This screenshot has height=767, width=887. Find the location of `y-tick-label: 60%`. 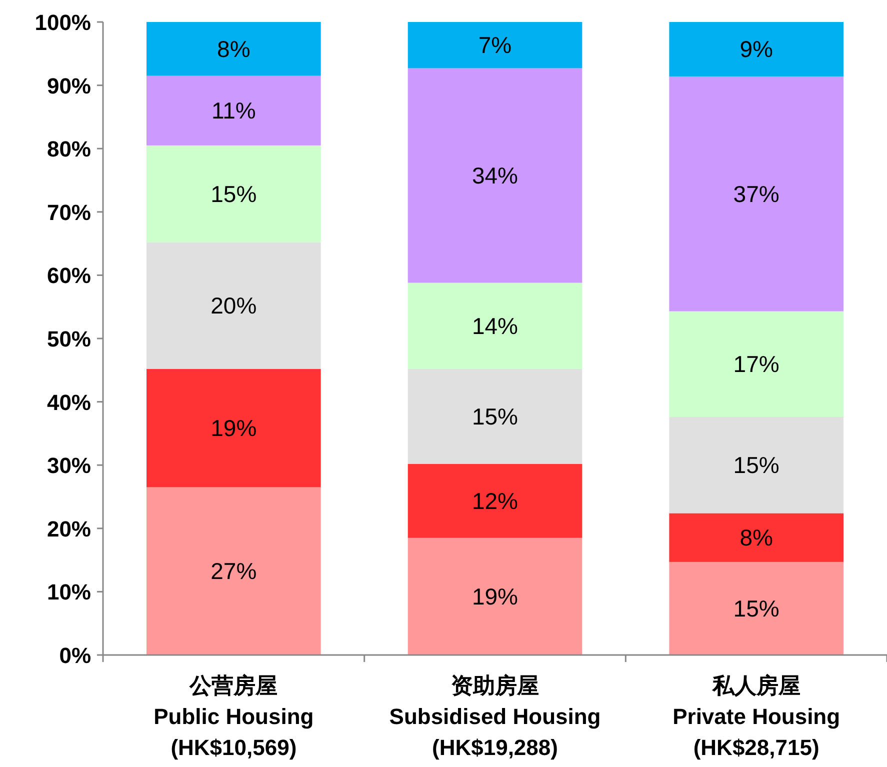

y-tick-label: 60% is located at coordinates (68, 275).